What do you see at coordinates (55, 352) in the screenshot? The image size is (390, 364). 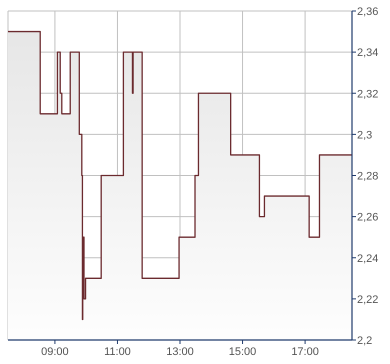 I see `x-tick-label: 09:00` at bounding box center [55, 352].